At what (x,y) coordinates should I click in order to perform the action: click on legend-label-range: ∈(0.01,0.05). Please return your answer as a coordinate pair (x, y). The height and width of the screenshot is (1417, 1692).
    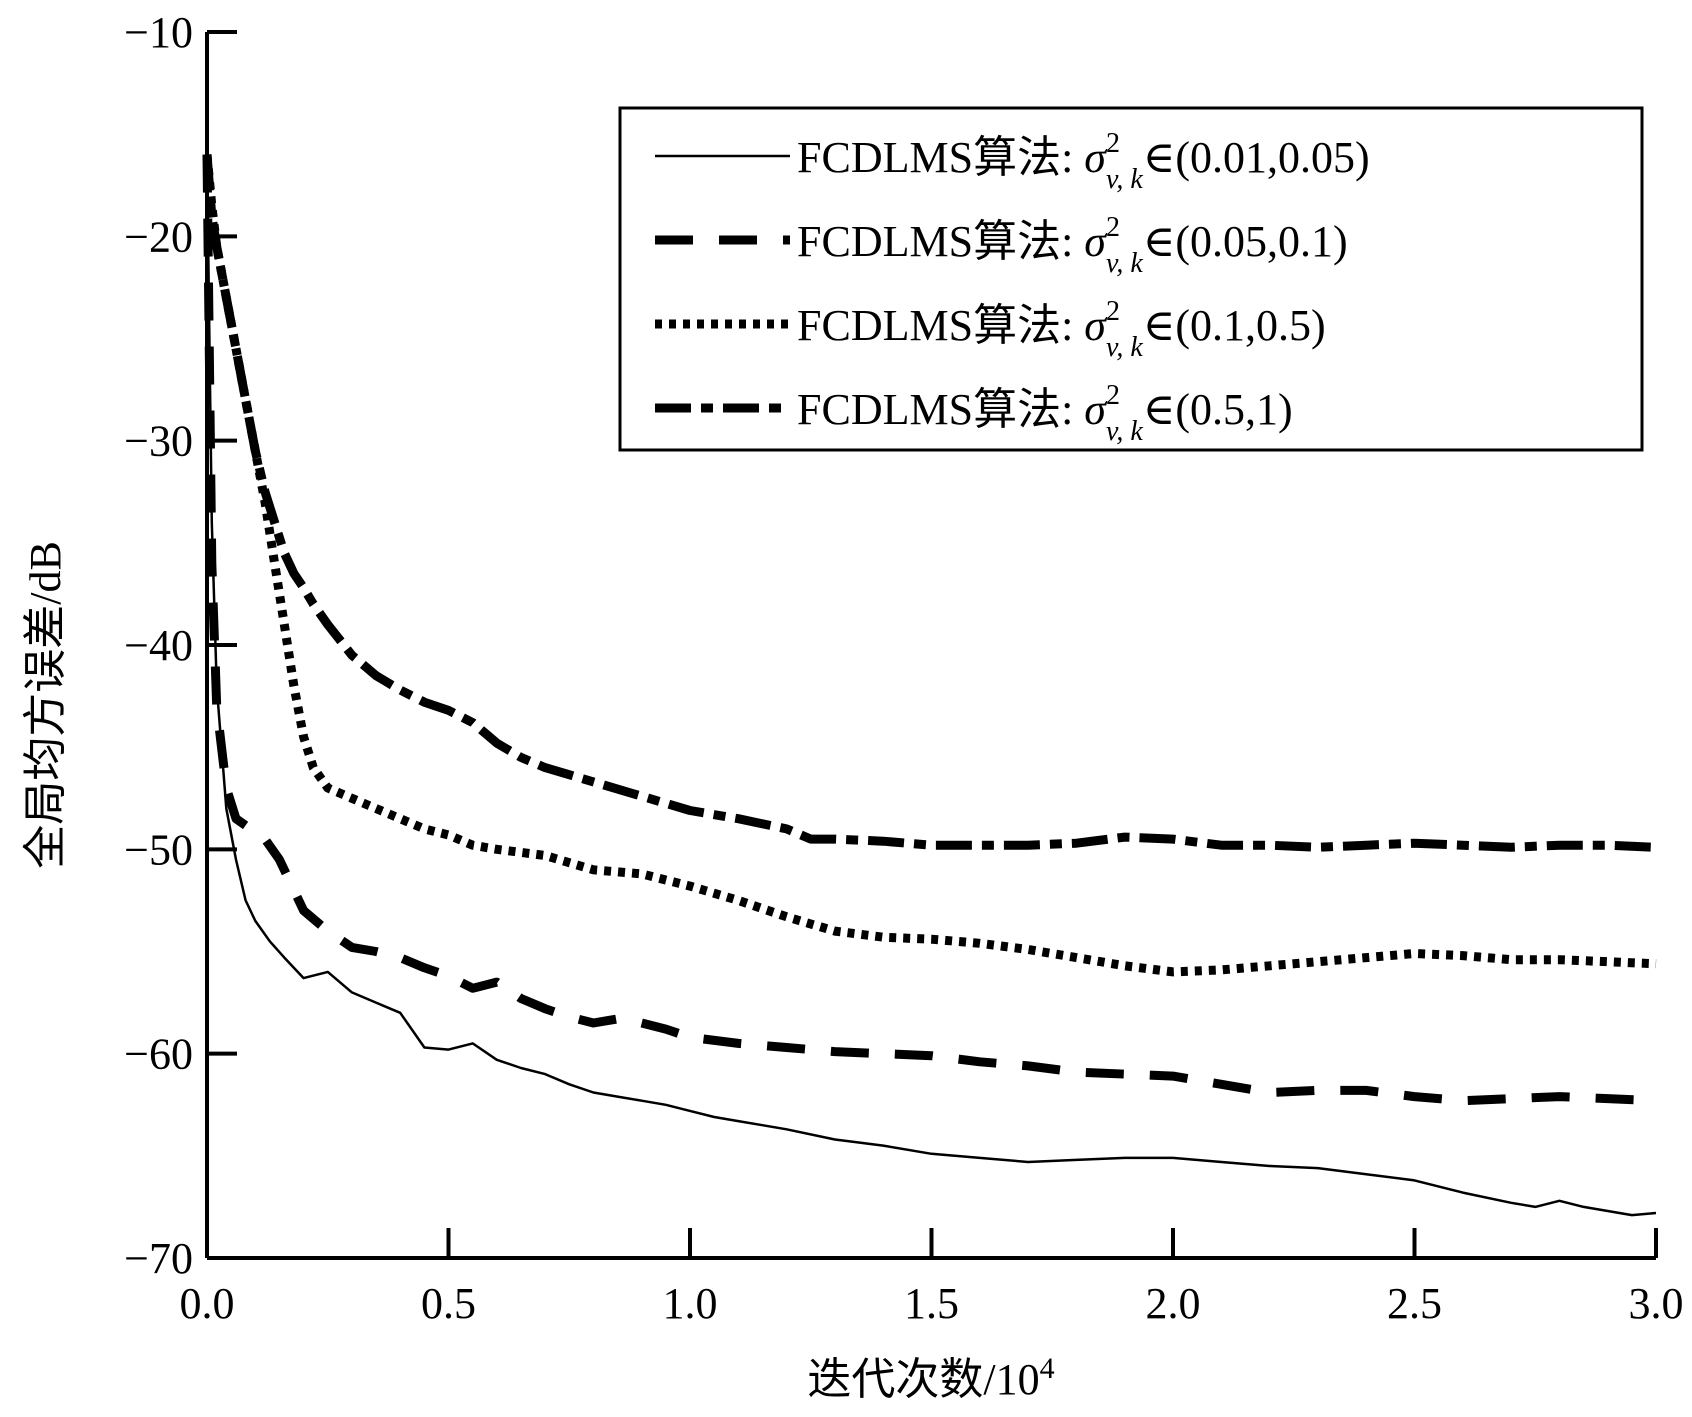
    Looking at the image, I should click on (1256, 157).